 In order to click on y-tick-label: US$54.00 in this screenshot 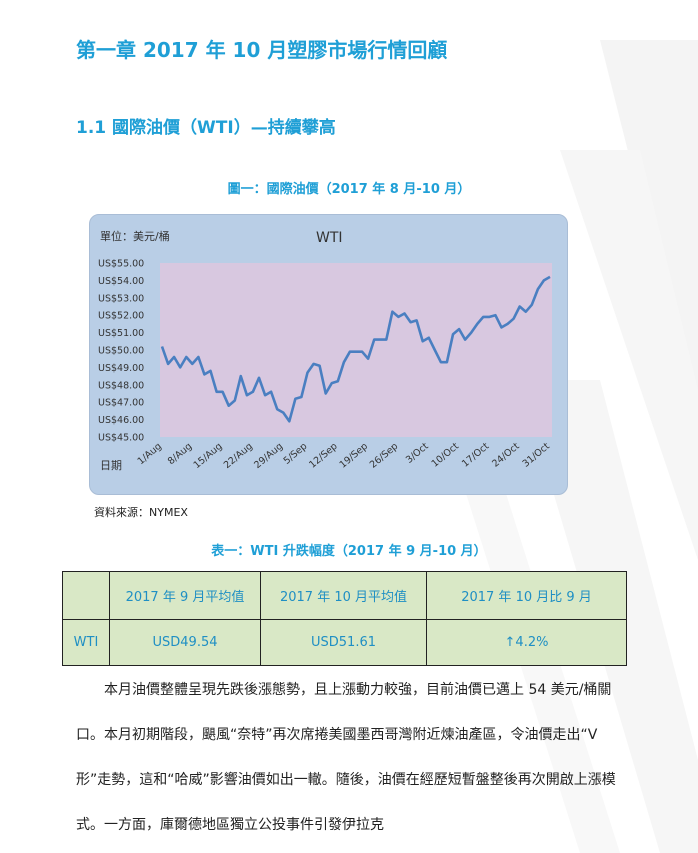, I will do `click(121, 281)`.